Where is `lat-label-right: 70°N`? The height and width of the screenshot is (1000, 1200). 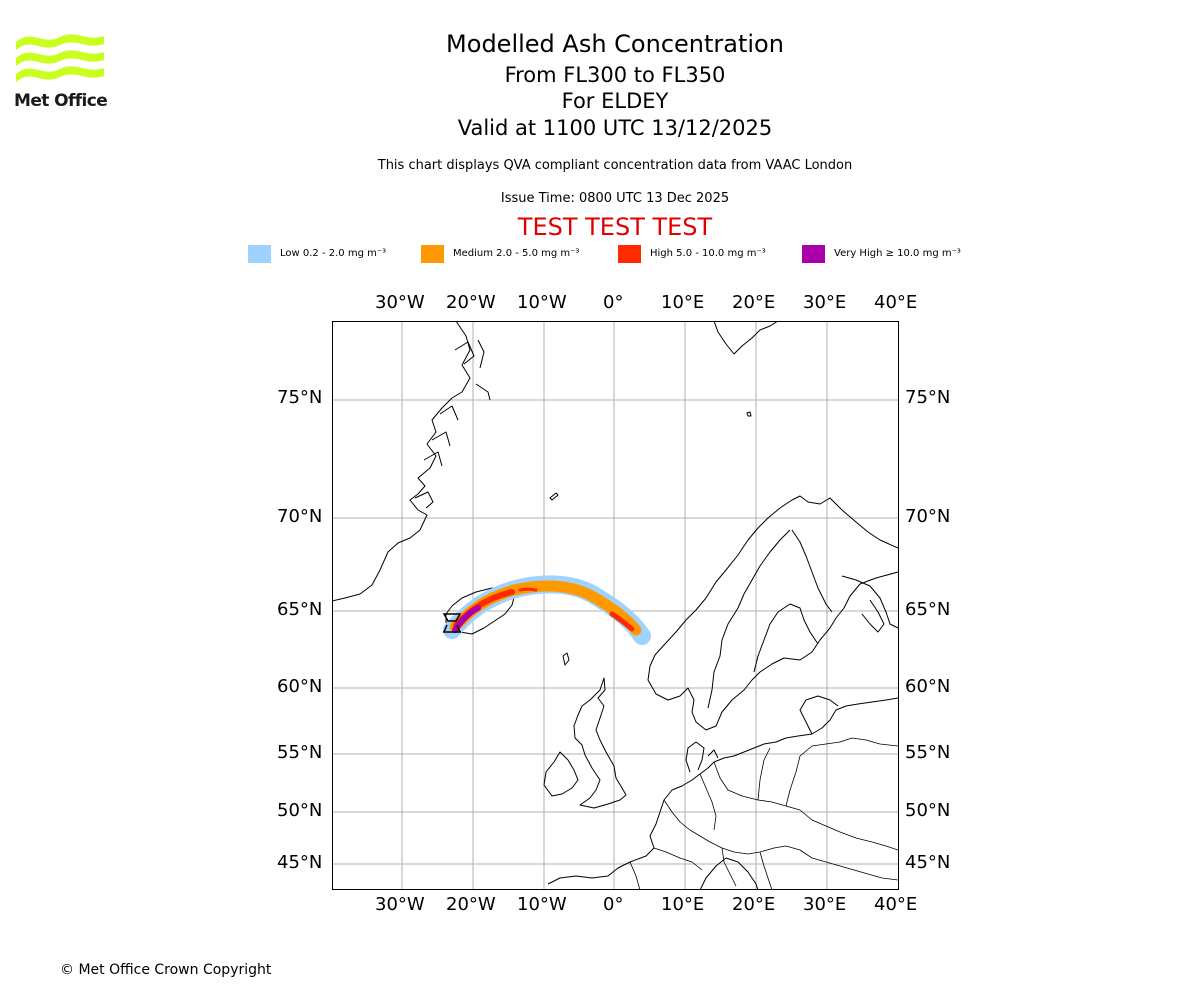 lat-label-right: 70°N is located at coordinates (928, 516).